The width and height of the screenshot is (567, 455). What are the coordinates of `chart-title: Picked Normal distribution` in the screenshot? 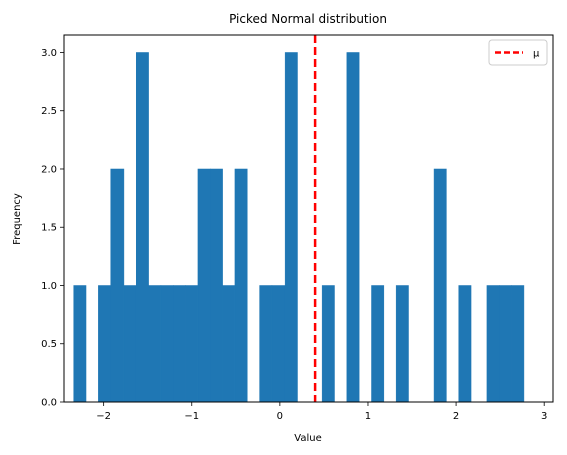 It's located at (308, 19).